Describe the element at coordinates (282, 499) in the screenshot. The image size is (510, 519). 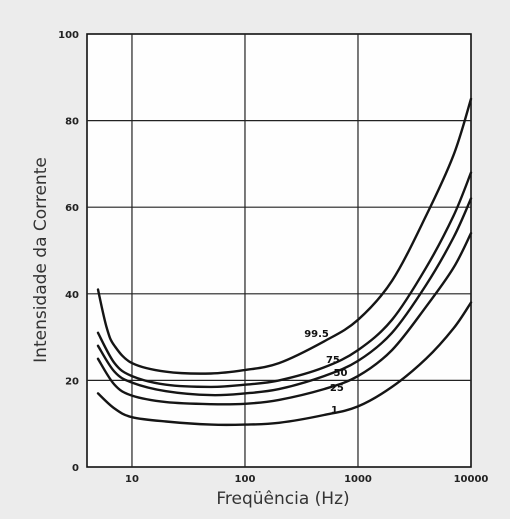
I see `x-axis-label: Freqüência (Hz)` at that location.